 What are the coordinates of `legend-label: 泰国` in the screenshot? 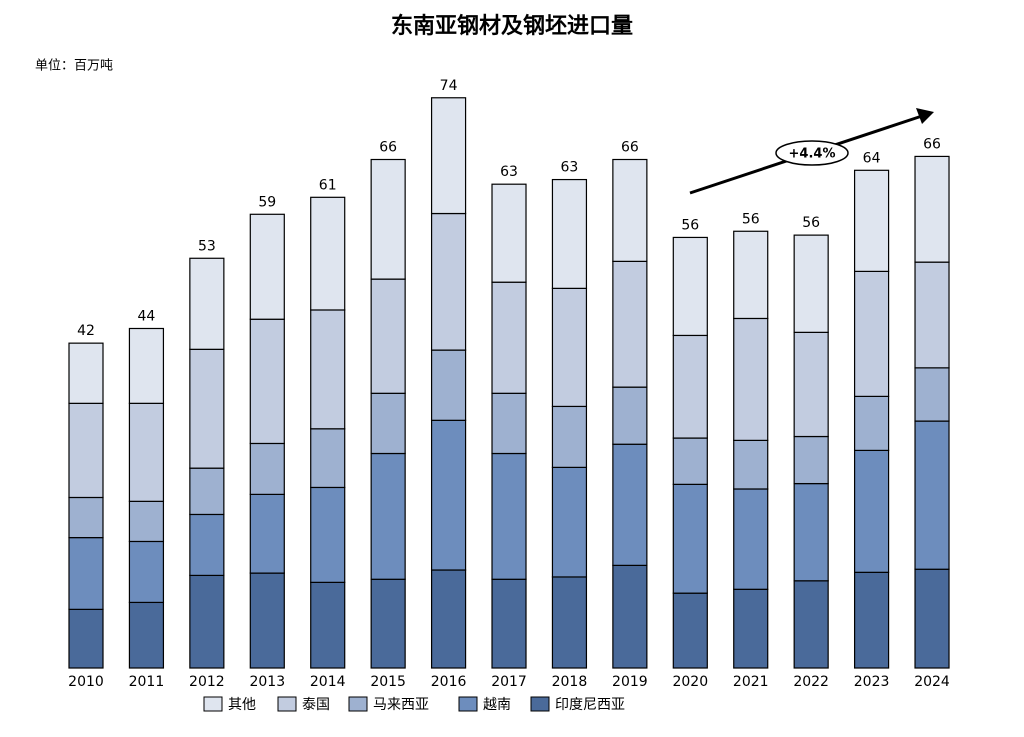 It's located at (316, 705).